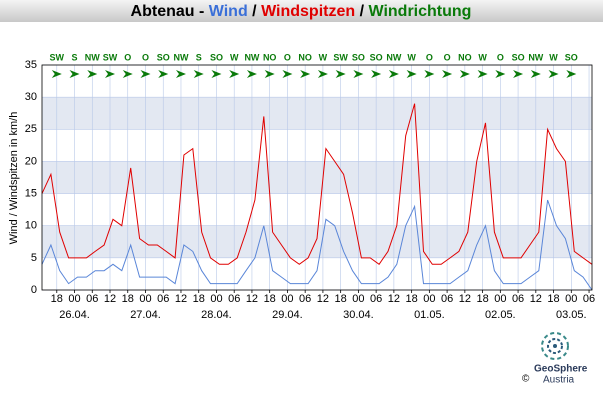  I want to click on title-part: Windspitzen, so click(308, 11).